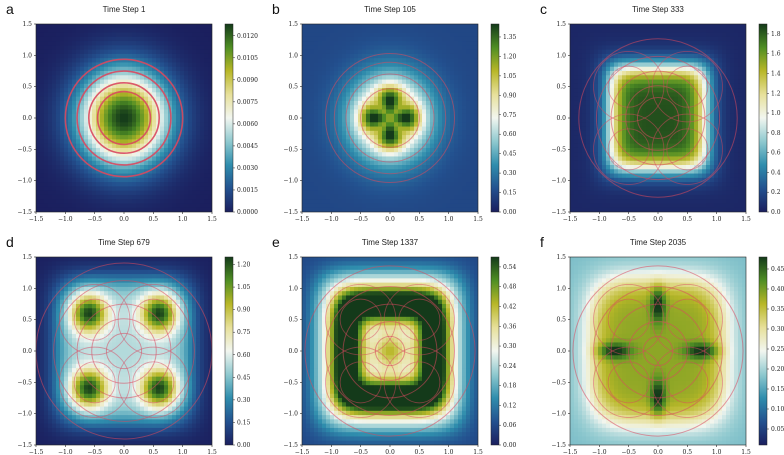  Describe the element at coordinates (24, 181) in the screenshot. I see `y-tick-label: −1.0` at that location.